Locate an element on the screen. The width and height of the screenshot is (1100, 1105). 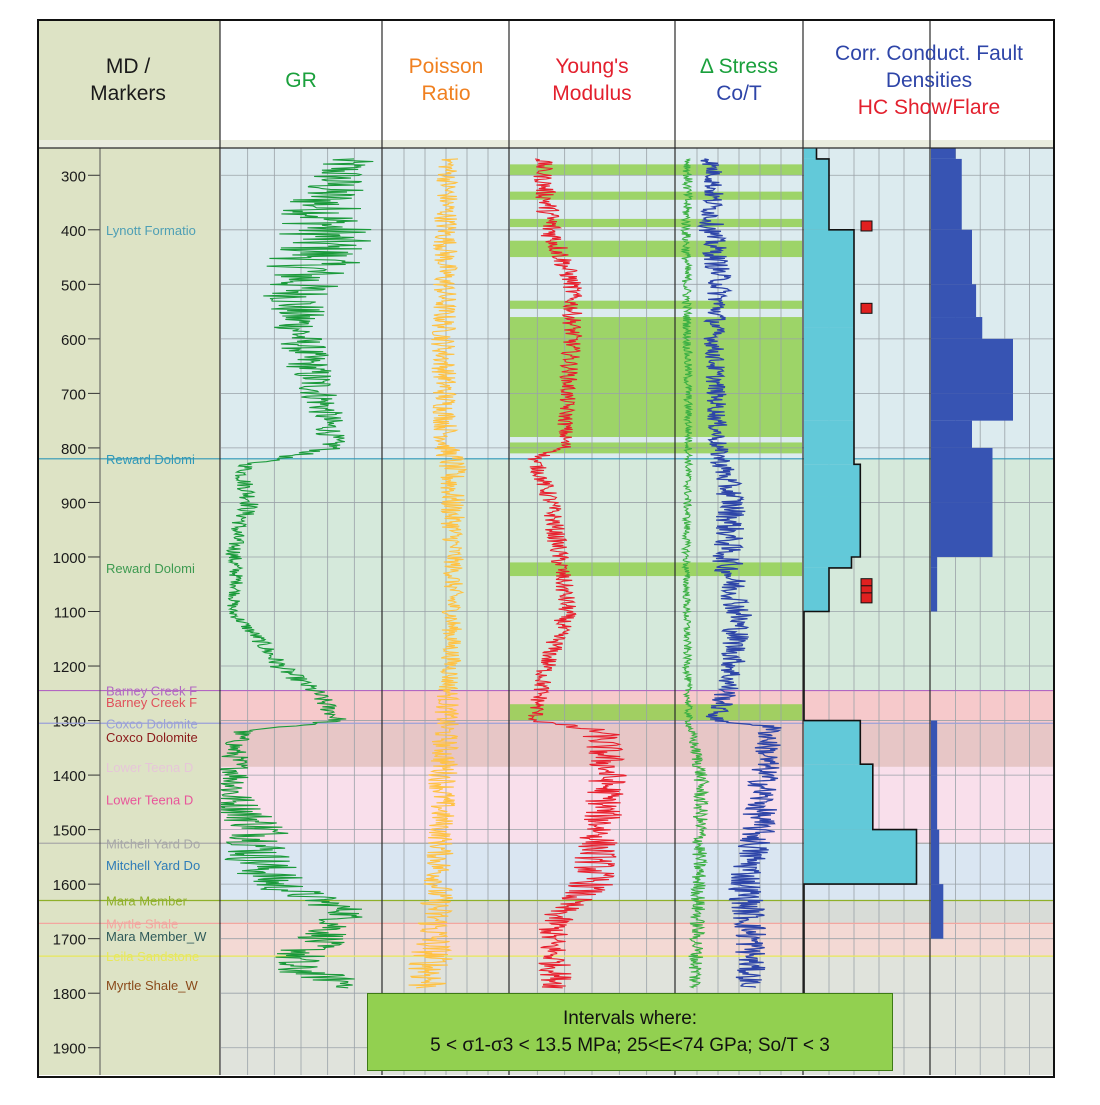
depth-tick-label: 500 is located at coordinates (73, 285).